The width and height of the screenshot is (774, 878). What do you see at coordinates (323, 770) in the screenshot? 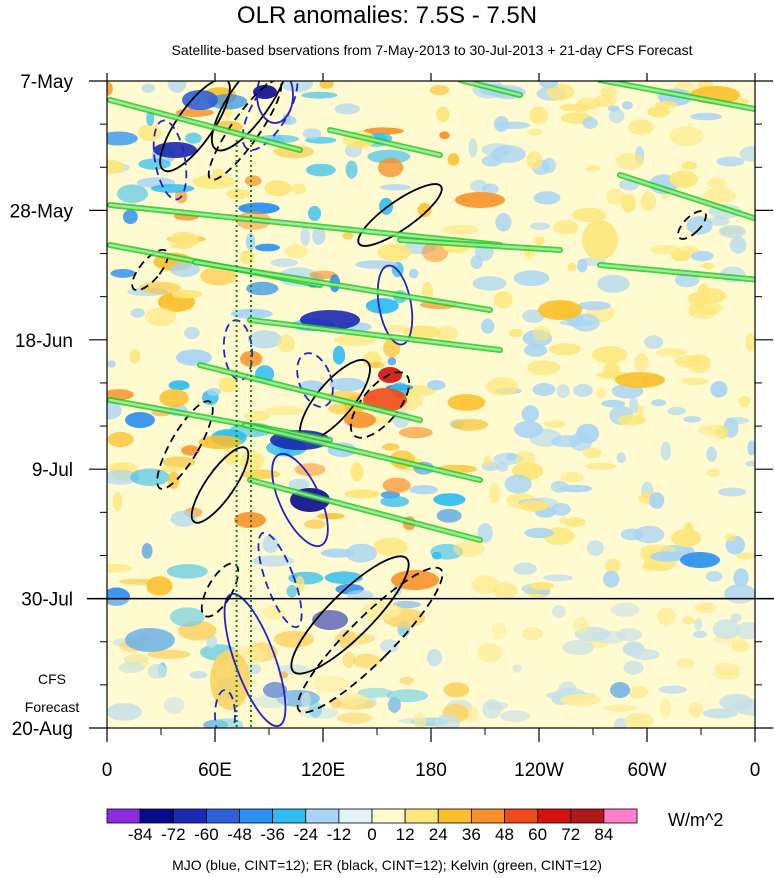
I see `x-tick-label: 120E` at bounding box center [323, 770].